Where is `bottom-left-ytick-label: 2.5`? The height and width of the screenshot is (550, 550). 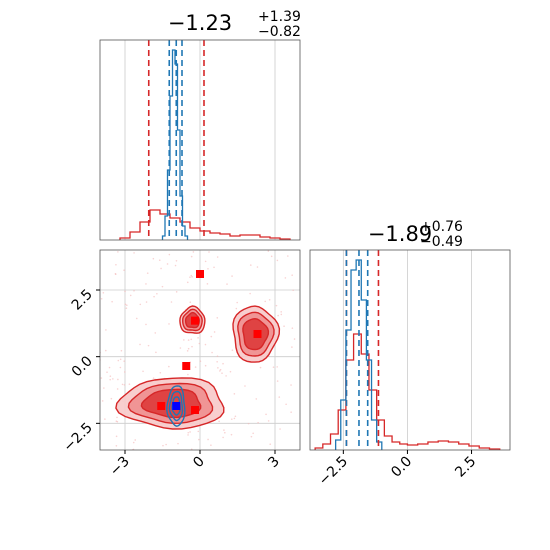 bottom-left-ytick-label: 2.5 is located at coordinates (82, 300).